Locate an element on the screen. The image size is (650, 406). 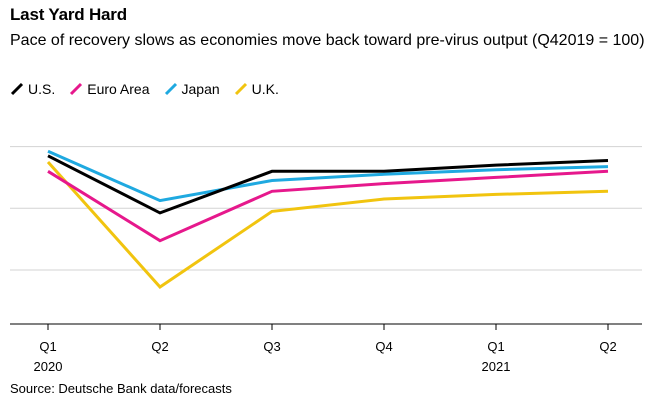
legend-item-us: U.S. is located at coordinates (32, 89).